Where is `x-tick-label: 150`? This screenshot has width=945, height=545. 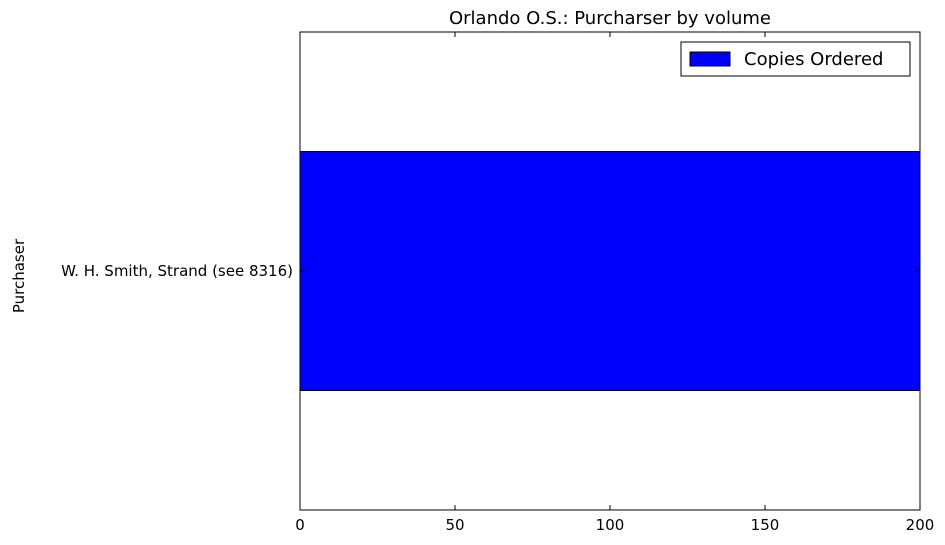 x-tick-label: 150 is located at coordinates (765, 525).